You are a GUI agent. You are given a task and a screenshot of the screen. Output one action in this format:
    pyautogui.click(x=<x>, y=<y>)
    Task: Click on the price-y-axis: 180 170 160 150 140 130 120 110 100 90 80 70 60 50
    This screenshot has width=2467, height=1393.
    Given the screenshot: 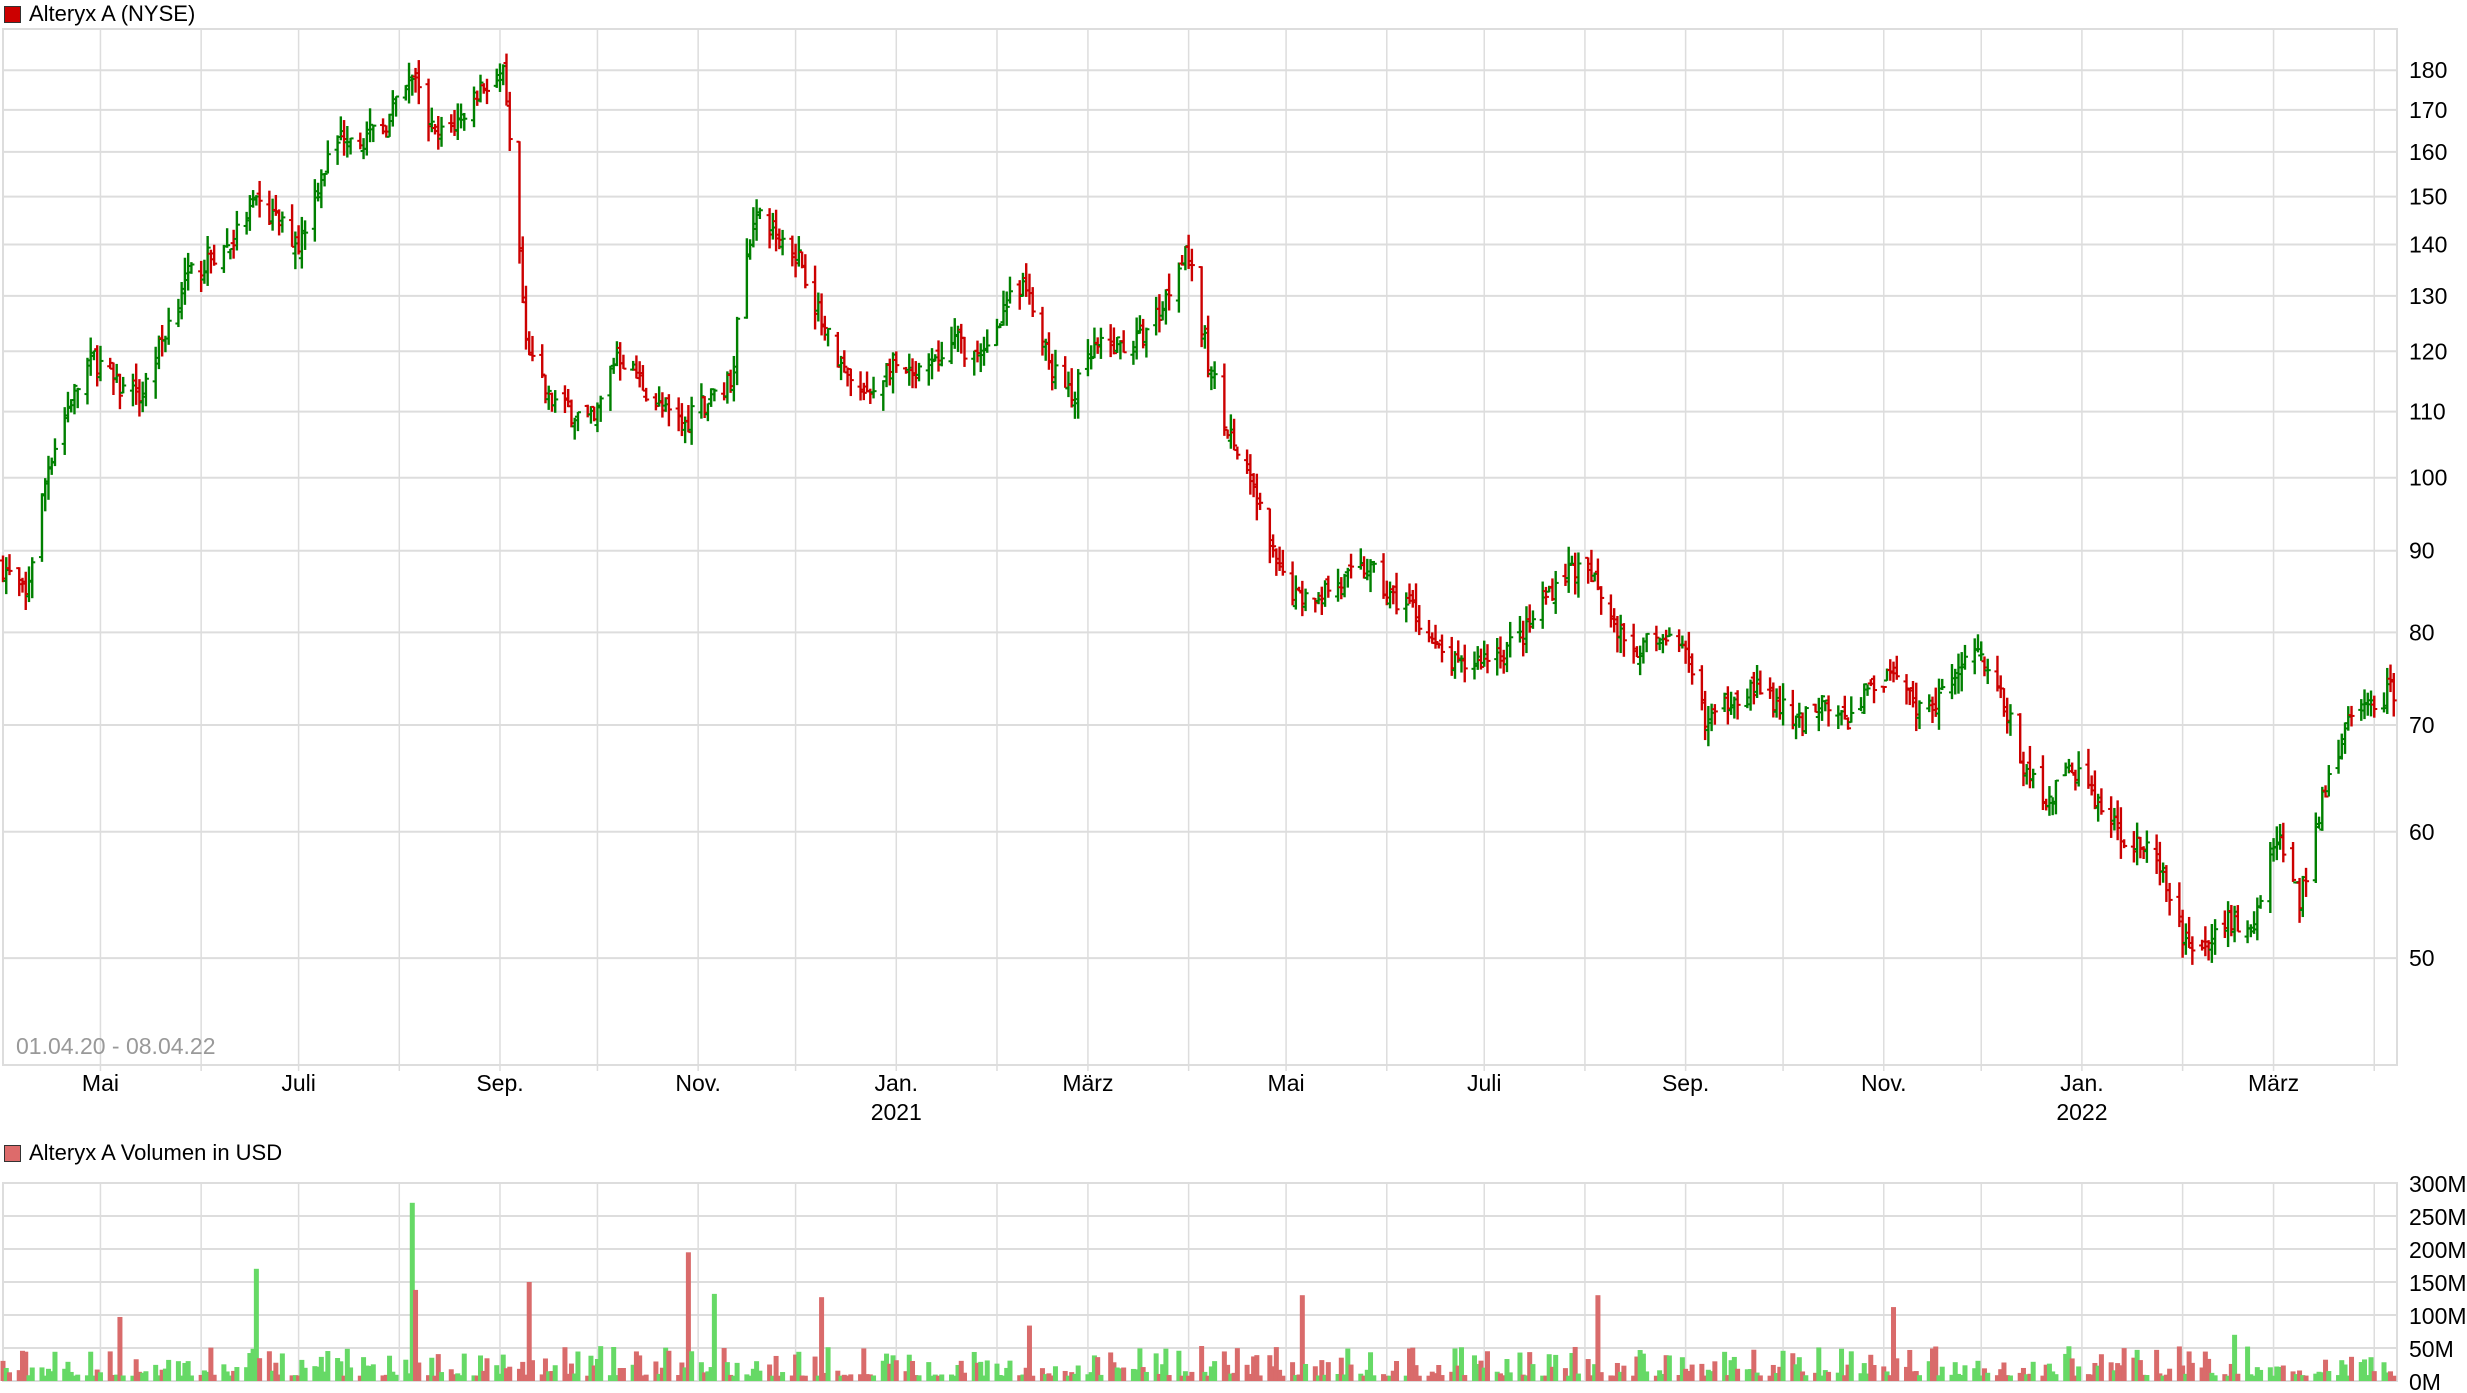 What is the action you would take?
    pyautogui.click(x=2428, y=514)
    